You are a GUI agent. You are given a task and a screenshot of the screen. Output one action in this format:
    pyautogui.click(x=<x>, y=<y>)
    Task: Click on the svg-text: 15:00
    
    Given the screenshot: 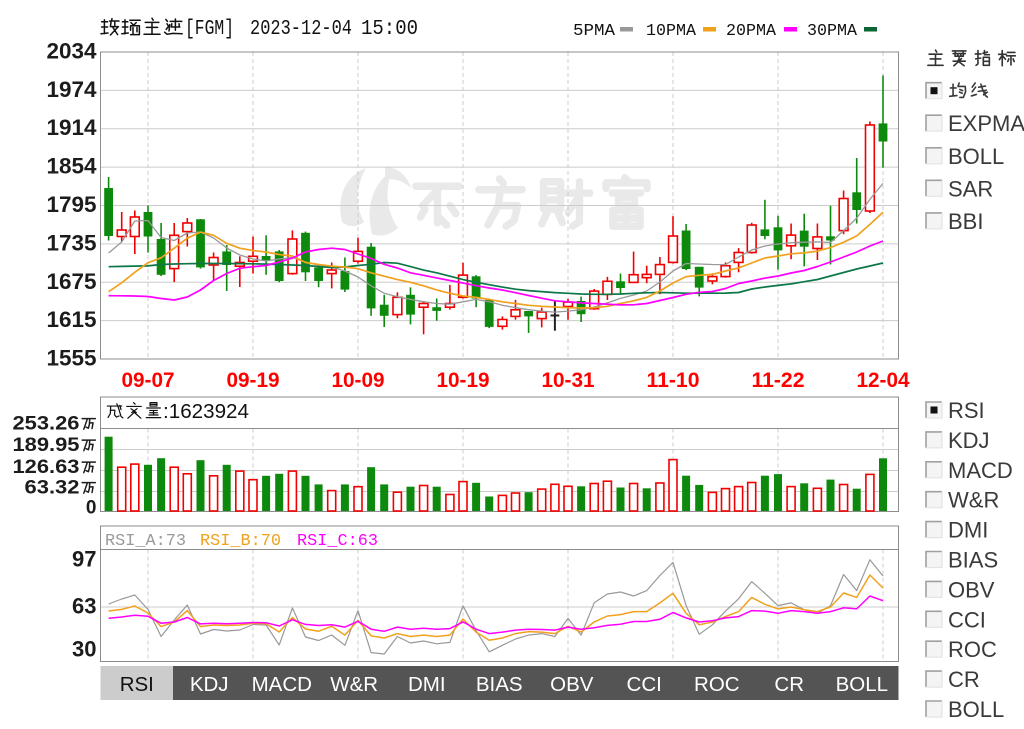 What is the action you would take?
    pyautogui.click(x=389, y=29)
    